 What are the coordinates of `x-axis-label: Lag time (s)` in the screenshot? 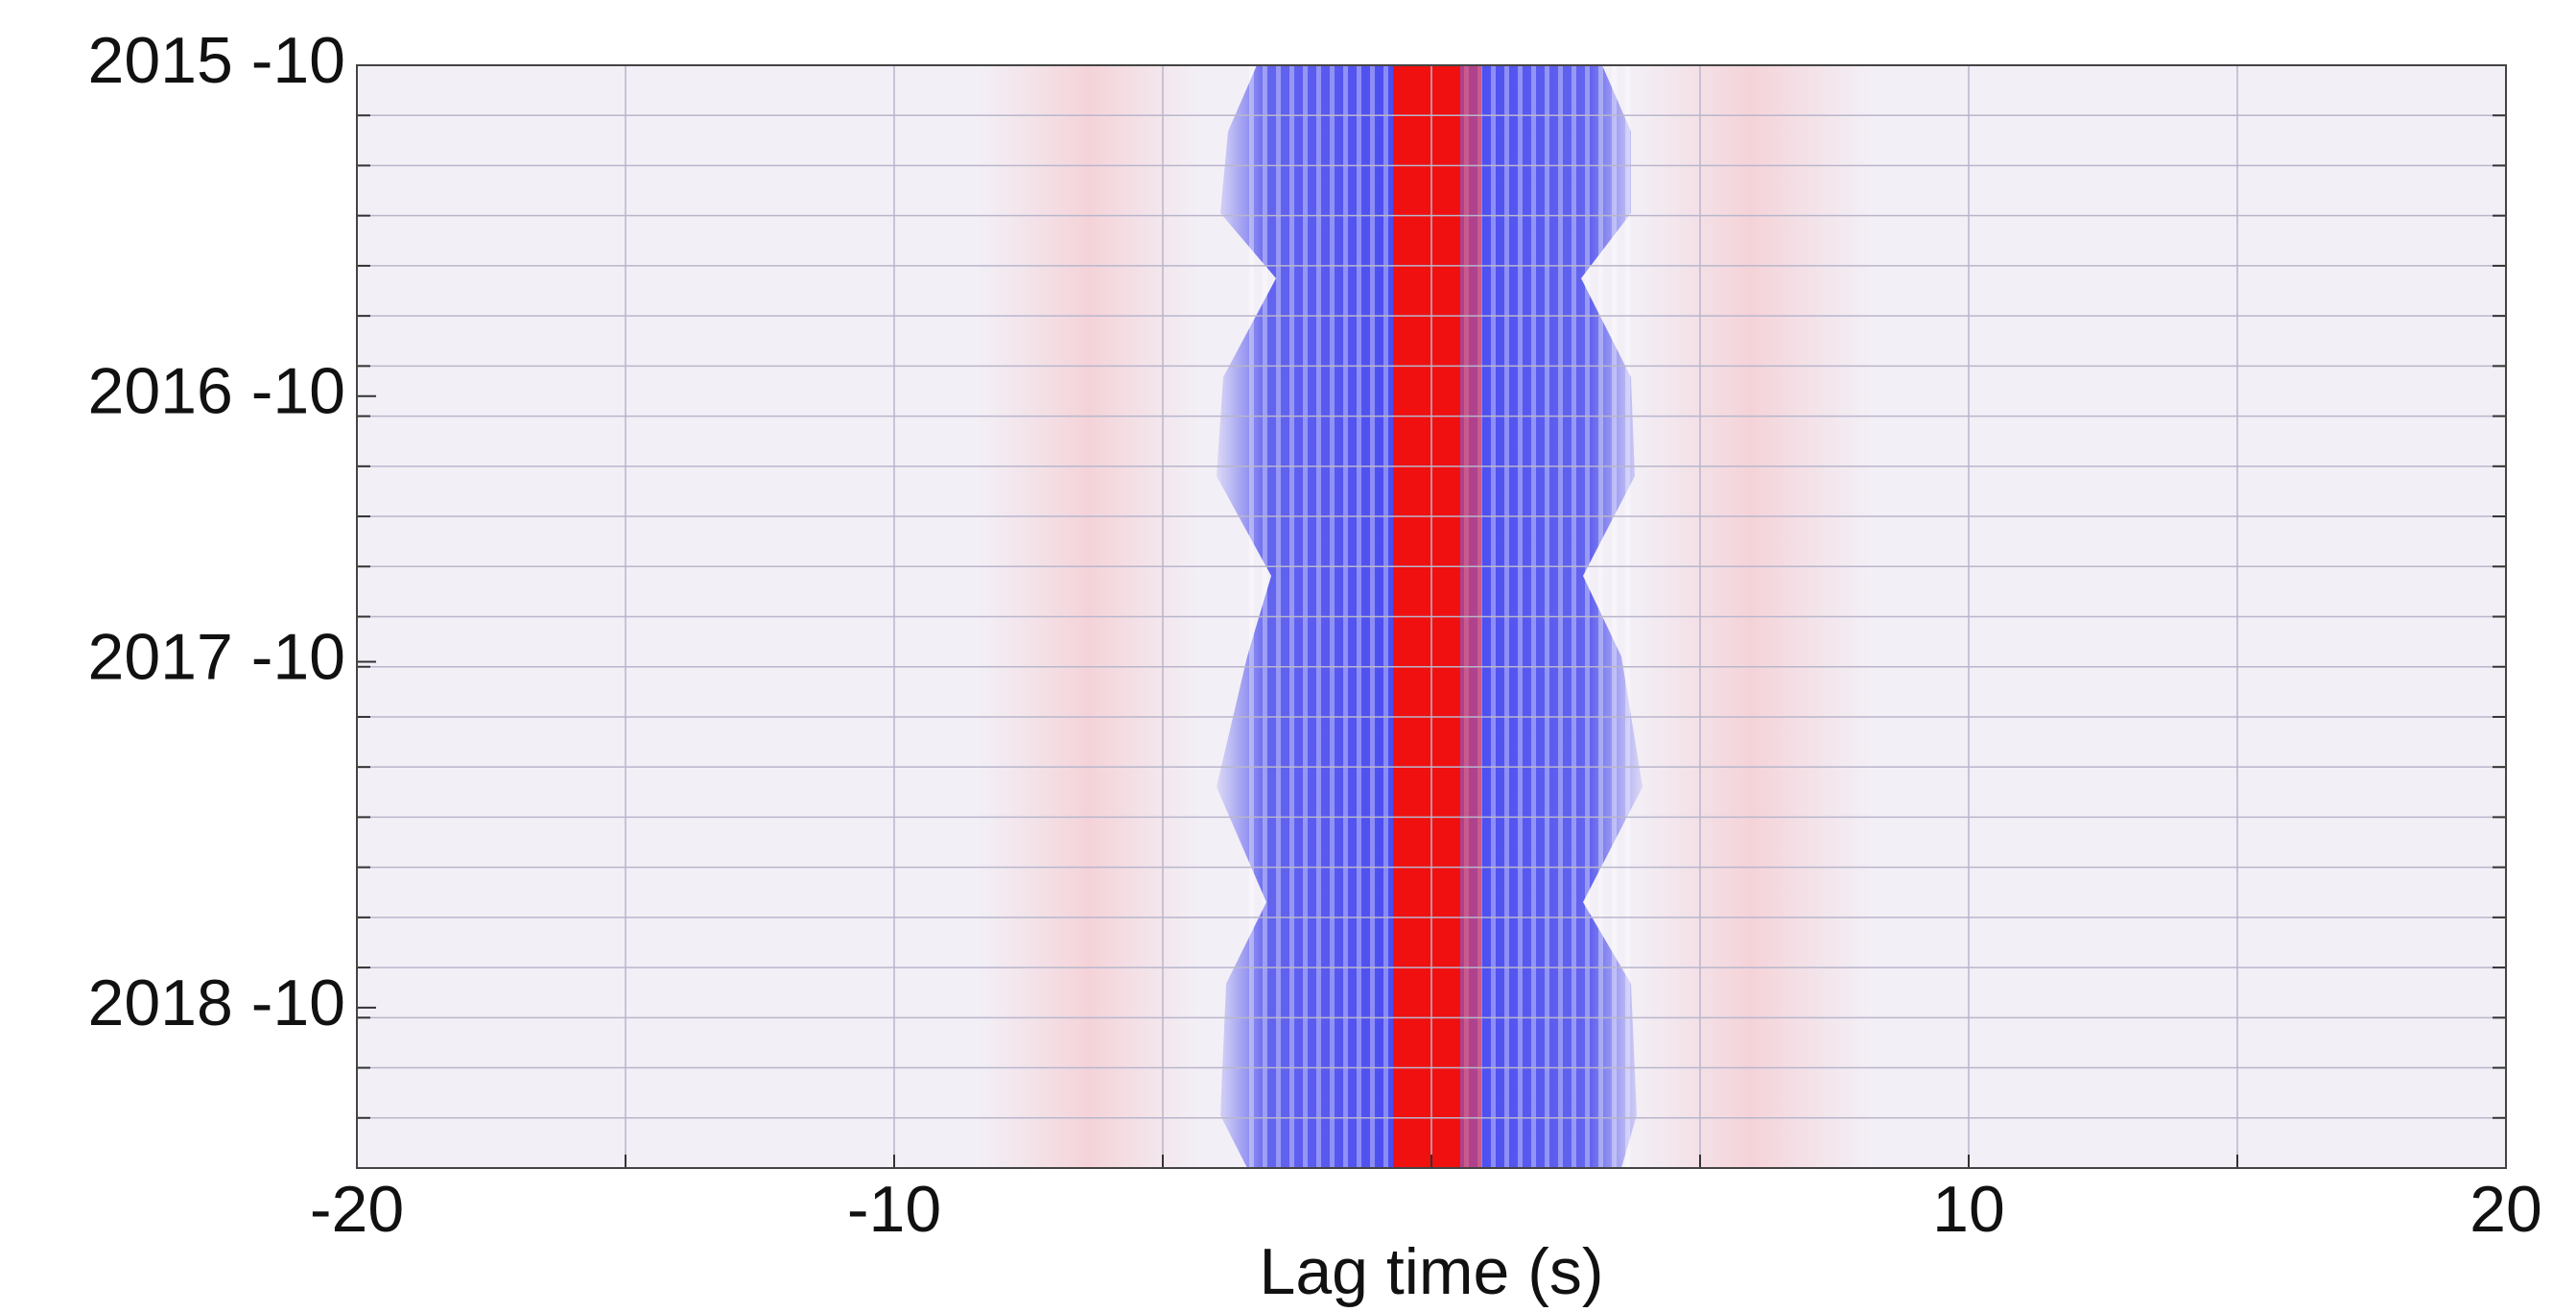 It's located at (1432, 1272).